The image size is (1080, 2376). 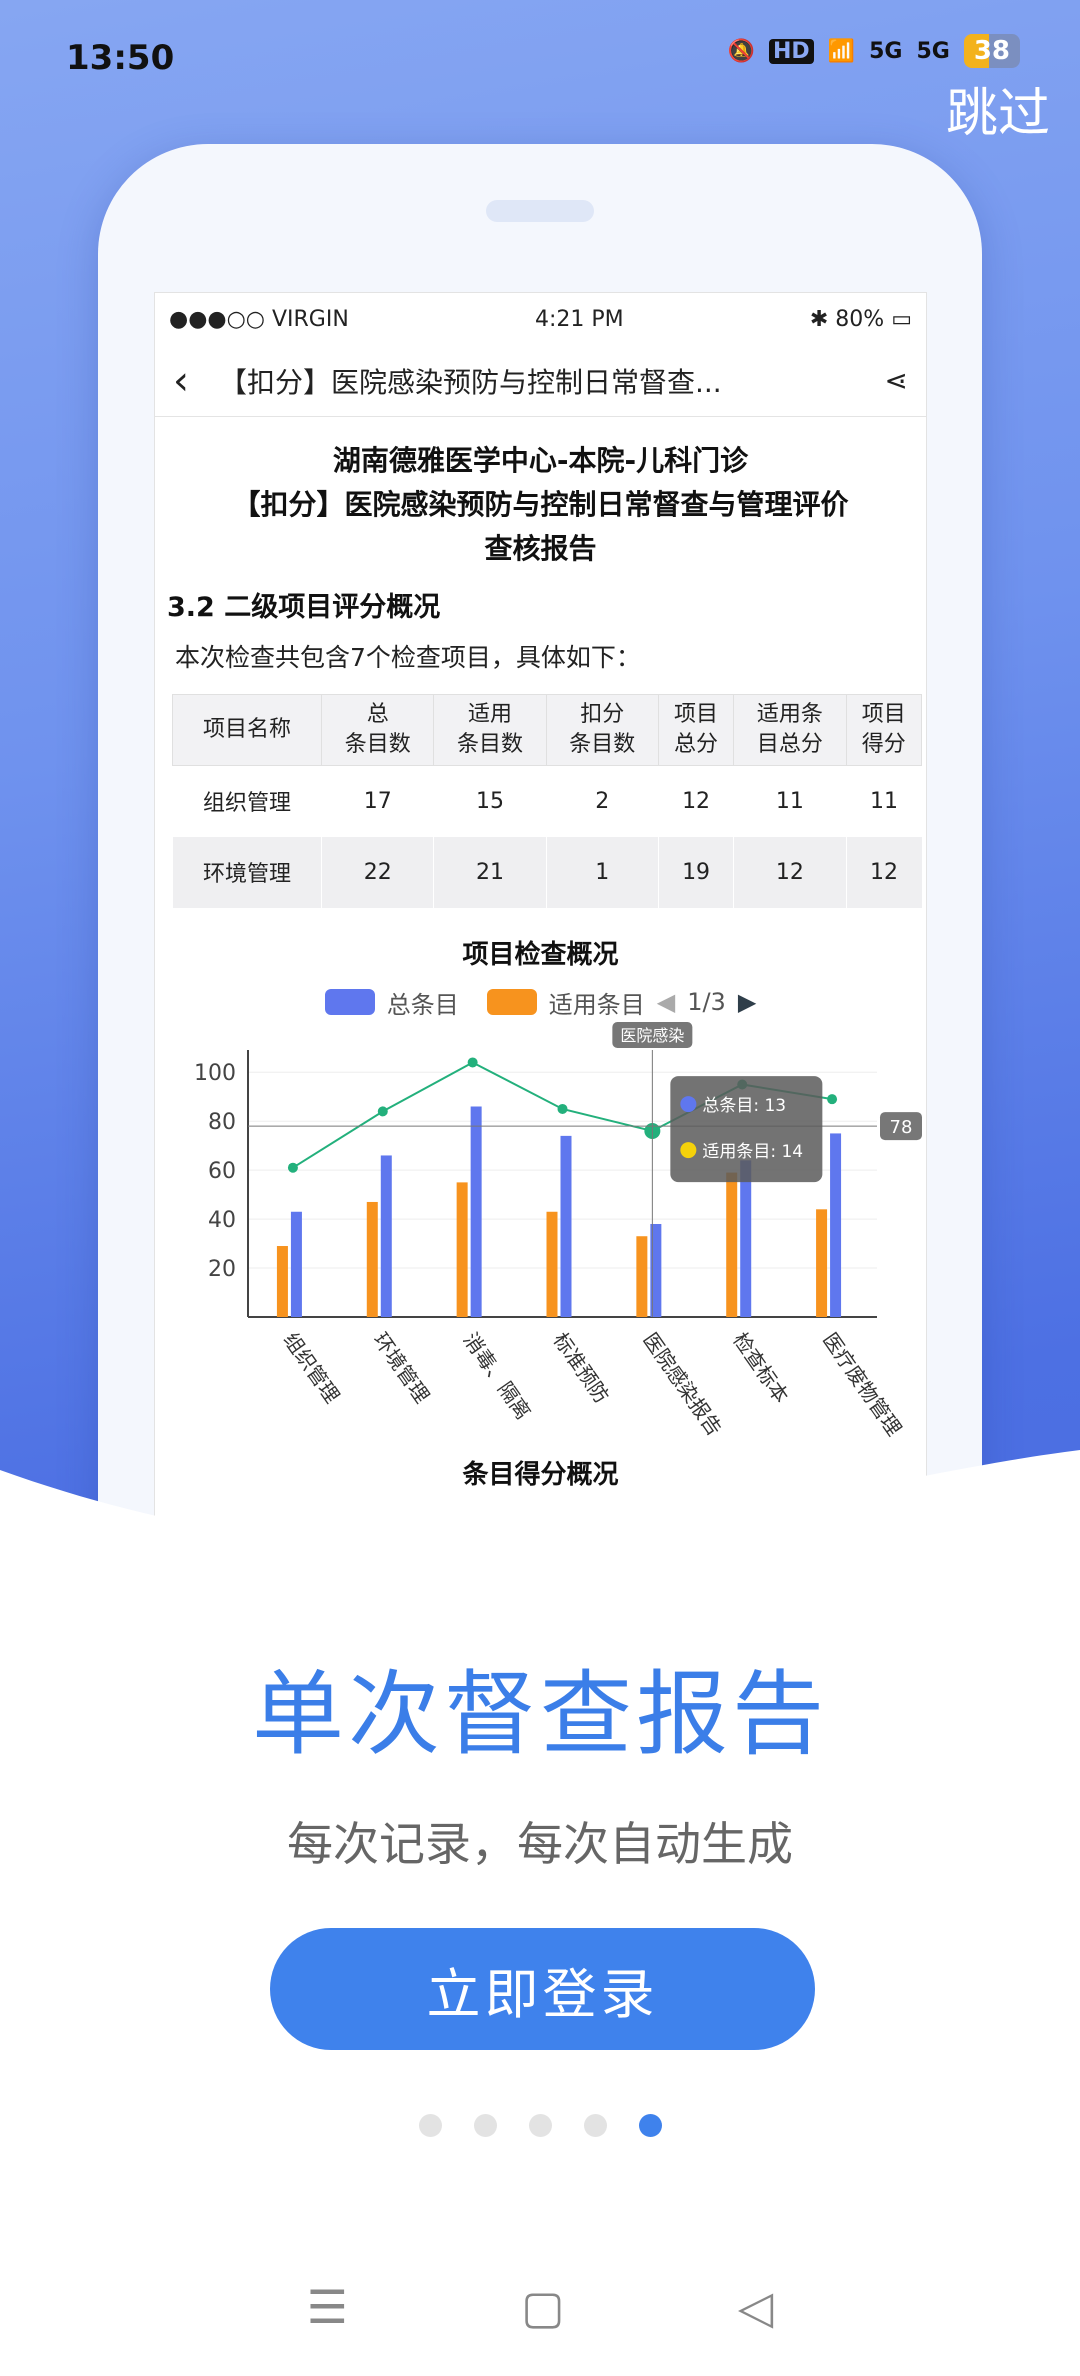 What do you see at coordinates (222, 1171) in the screenshot?
I see `y-tick-label: 60` at bounding box center [222, 1171].